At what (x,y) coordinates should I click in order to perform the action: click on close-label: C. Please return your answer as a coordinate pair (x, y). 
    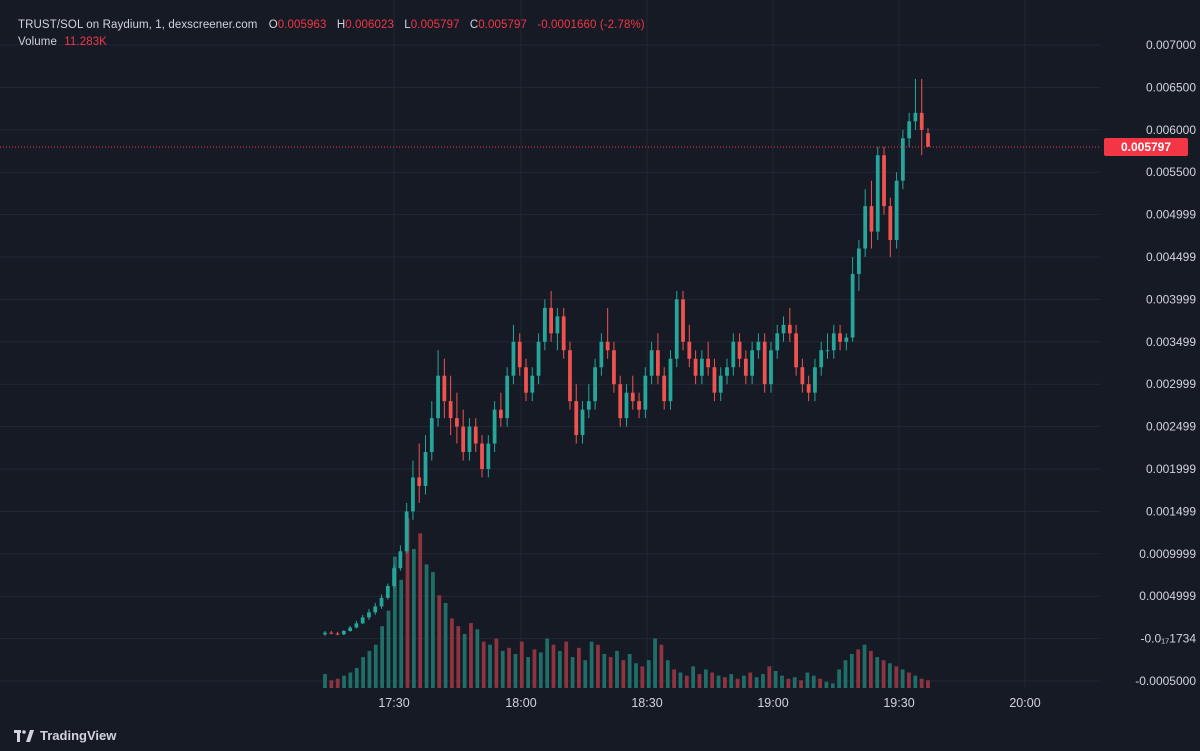
    Looking at the image, I should click on (474, 25).